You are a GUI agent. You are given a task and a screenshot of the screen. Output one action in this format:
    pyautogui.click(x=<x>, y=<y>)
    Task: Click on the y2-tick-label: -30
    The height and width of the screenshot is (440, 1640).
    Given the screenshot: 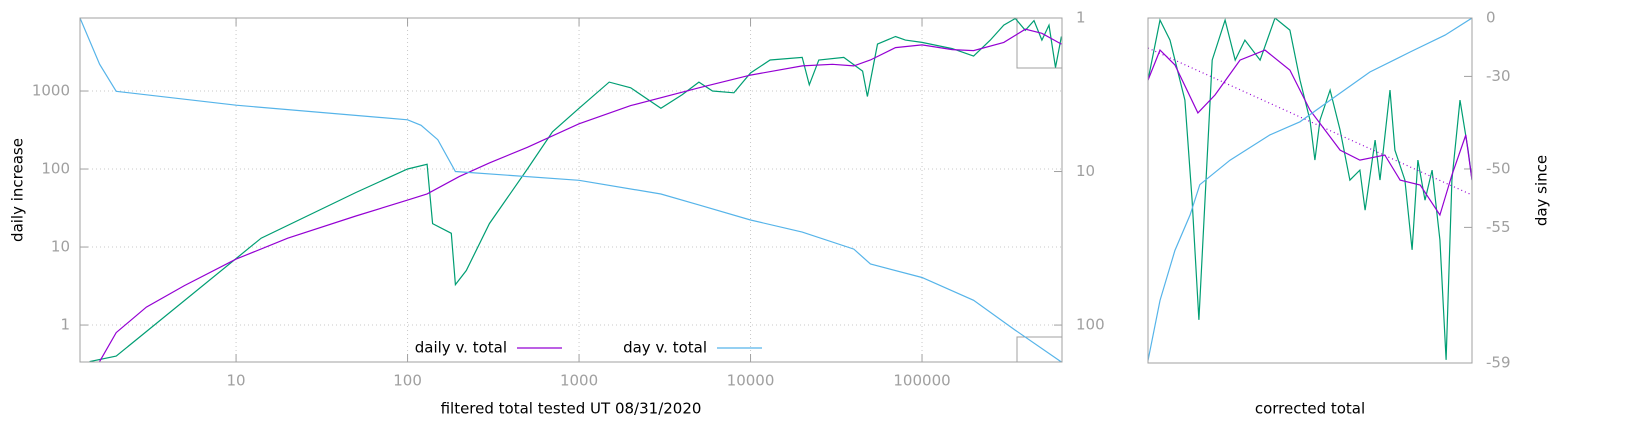 What is the action you would take?
    pyautogui.click(x=1498, y=76)
    